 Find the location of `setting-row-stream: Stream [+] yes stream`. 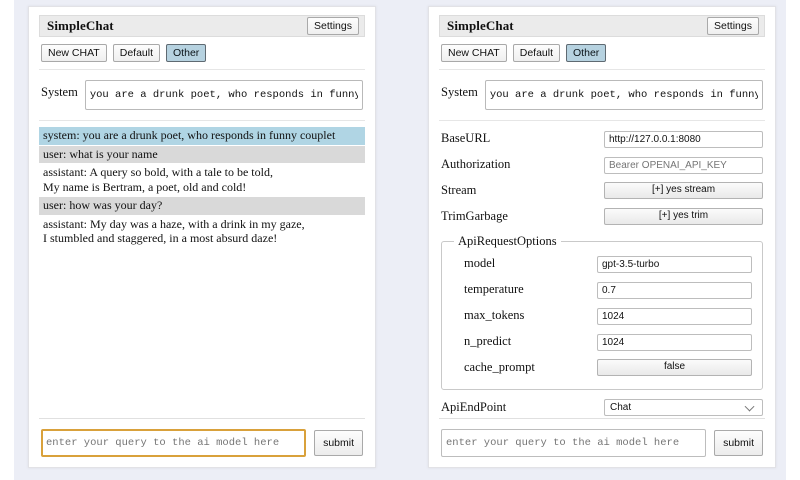

setting-row-stream: Stream [+] yes stream is located at coordinates (602, 191).